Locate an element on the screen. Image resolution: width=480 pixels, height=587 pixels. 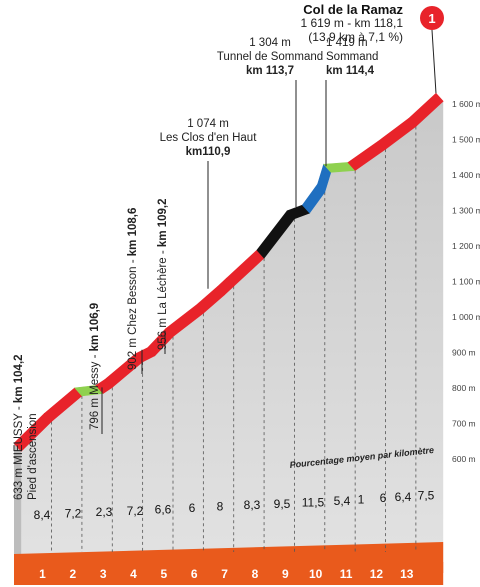
waypoint-name: Tunnel de Sommand is located at coordinates (270, 57).